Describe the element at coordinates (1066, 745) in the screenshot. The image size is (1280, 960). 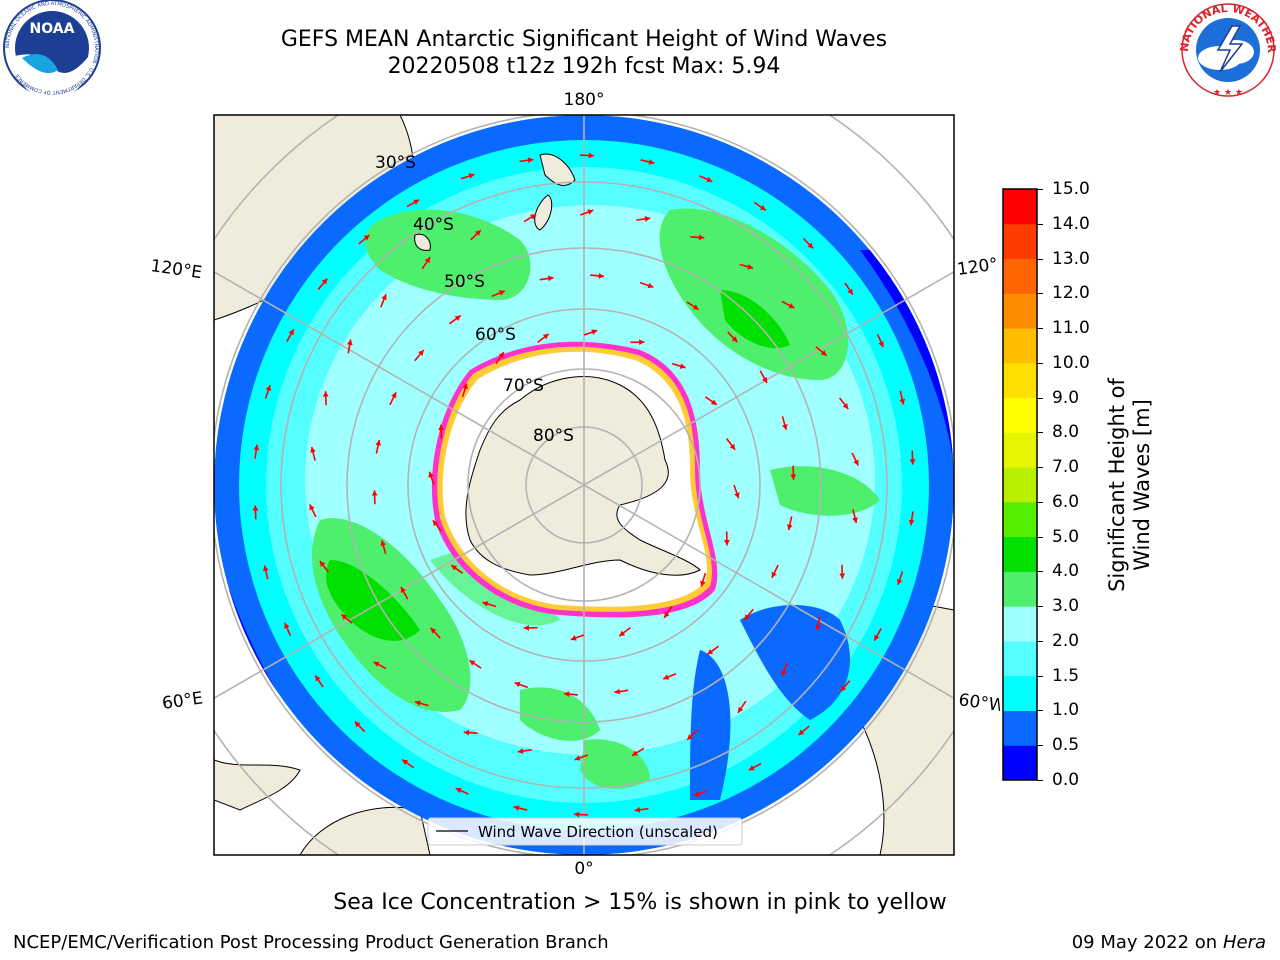
I see `colorbar-tick-label: 0.5` at that location.